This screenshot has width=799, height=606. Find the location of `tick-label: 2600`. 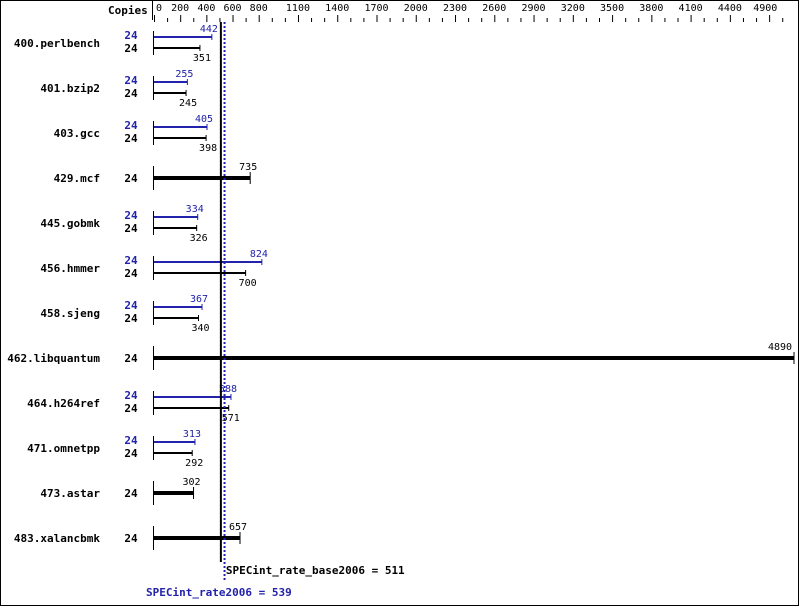

tick-label: 2600 is located at coordinates (494, 8).